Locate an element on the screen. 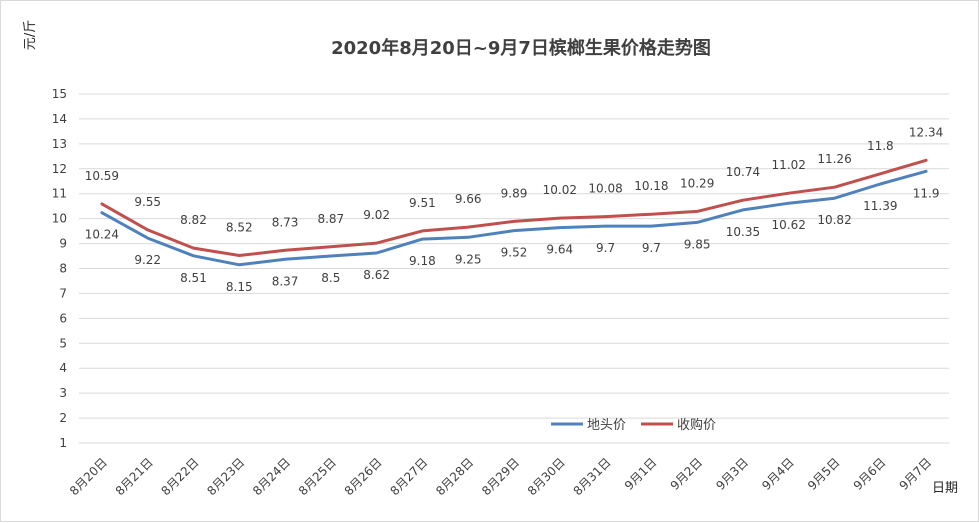 This screenshot has width=979, height=523. y-tick-label: 15 is located at coordinates (59, 94).